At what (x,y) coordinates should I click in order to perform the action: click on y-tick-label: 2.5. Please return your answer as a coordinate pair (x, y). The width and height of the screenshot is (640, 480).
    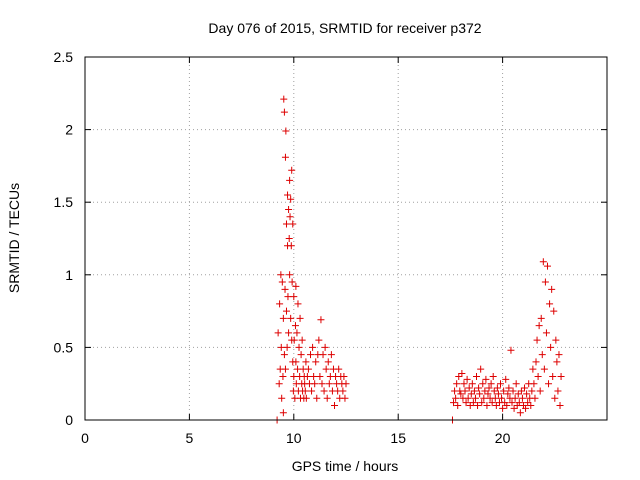
    Looking at the image, I should click on (64, 57).